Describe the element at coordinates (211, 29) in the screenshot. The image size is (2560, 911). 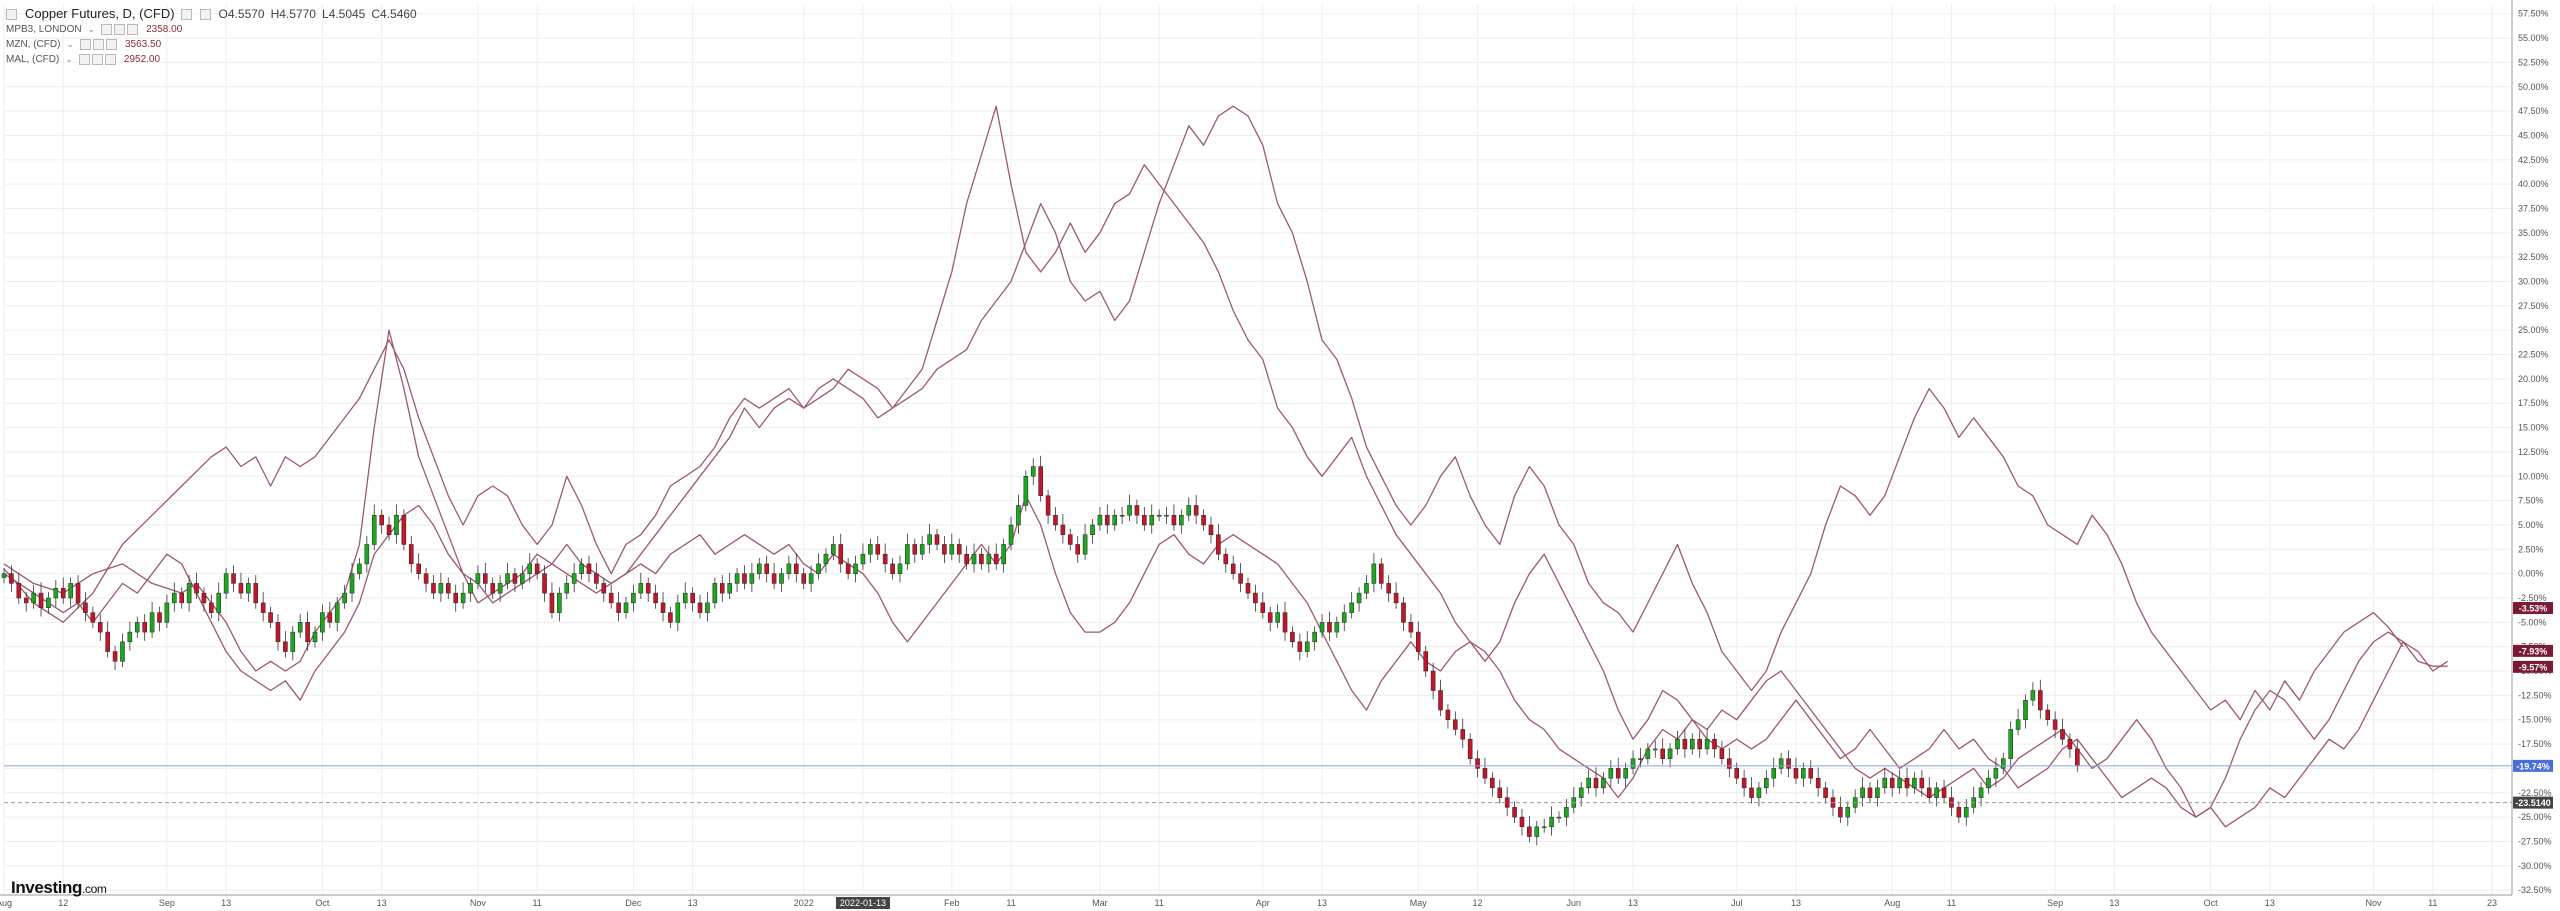
I see `overlay-legend-row: MPB3, LONDON ⌄ 2358.00` at that location.